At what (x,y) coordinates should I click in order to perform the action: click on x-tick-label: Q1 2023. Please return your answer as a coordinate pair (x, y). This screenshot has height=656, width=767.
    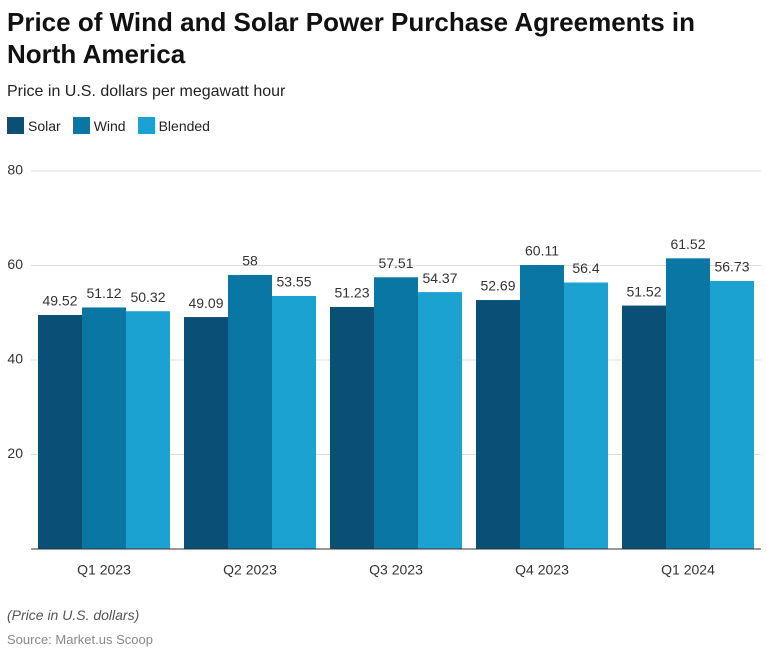
    Looking at the image, I should click on (104, 570).